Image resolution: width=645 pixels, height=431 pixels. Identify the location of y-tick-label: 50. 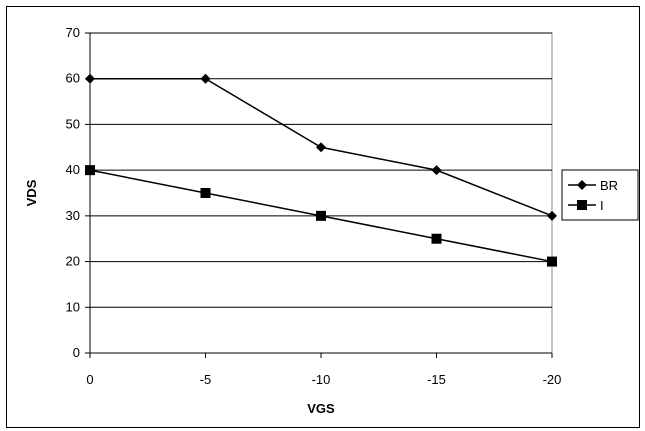
(73, 123).